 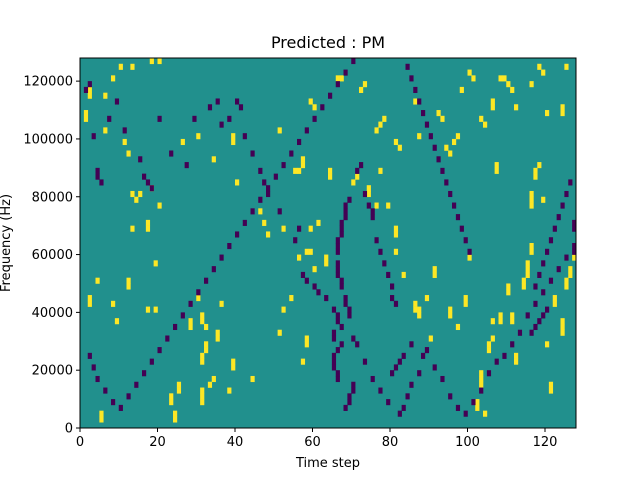 I want to click on y-tick-label: 80000, so click(x=52, y=197).